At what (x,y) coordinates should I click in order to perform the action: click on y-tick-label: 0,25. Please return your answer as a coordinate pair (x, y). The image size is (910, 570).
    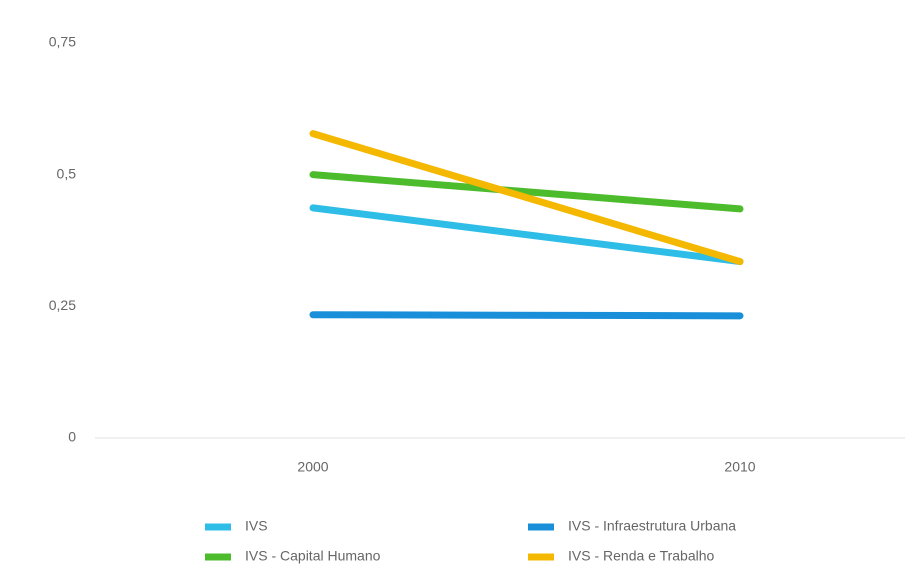
    Looking at the image, I should click on (62, 305).